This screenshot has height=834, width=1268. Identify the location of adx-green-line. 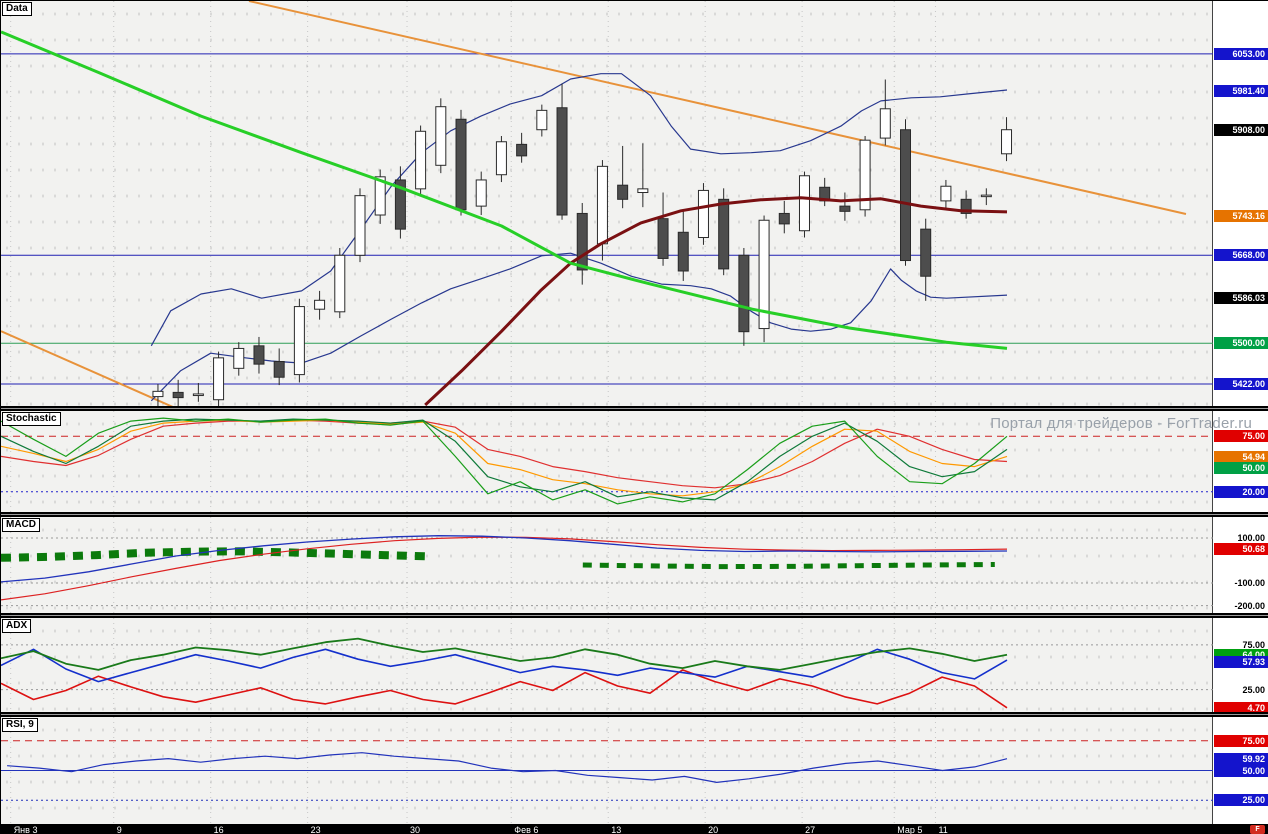
(504, 654).